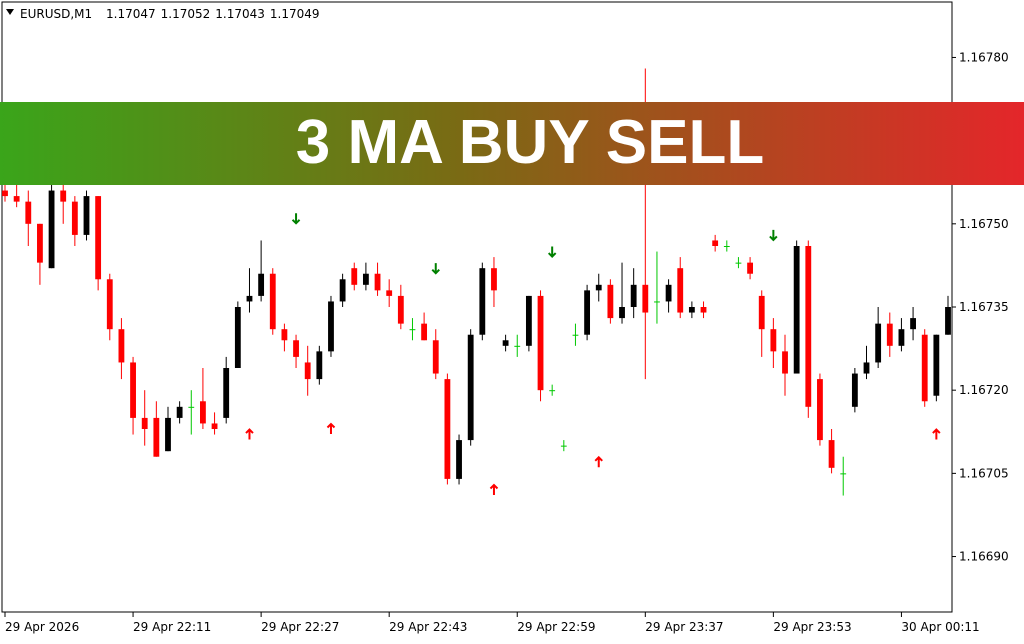  I want to click on x-tick-label: 29 Apr 22:27, so click(300, 627).